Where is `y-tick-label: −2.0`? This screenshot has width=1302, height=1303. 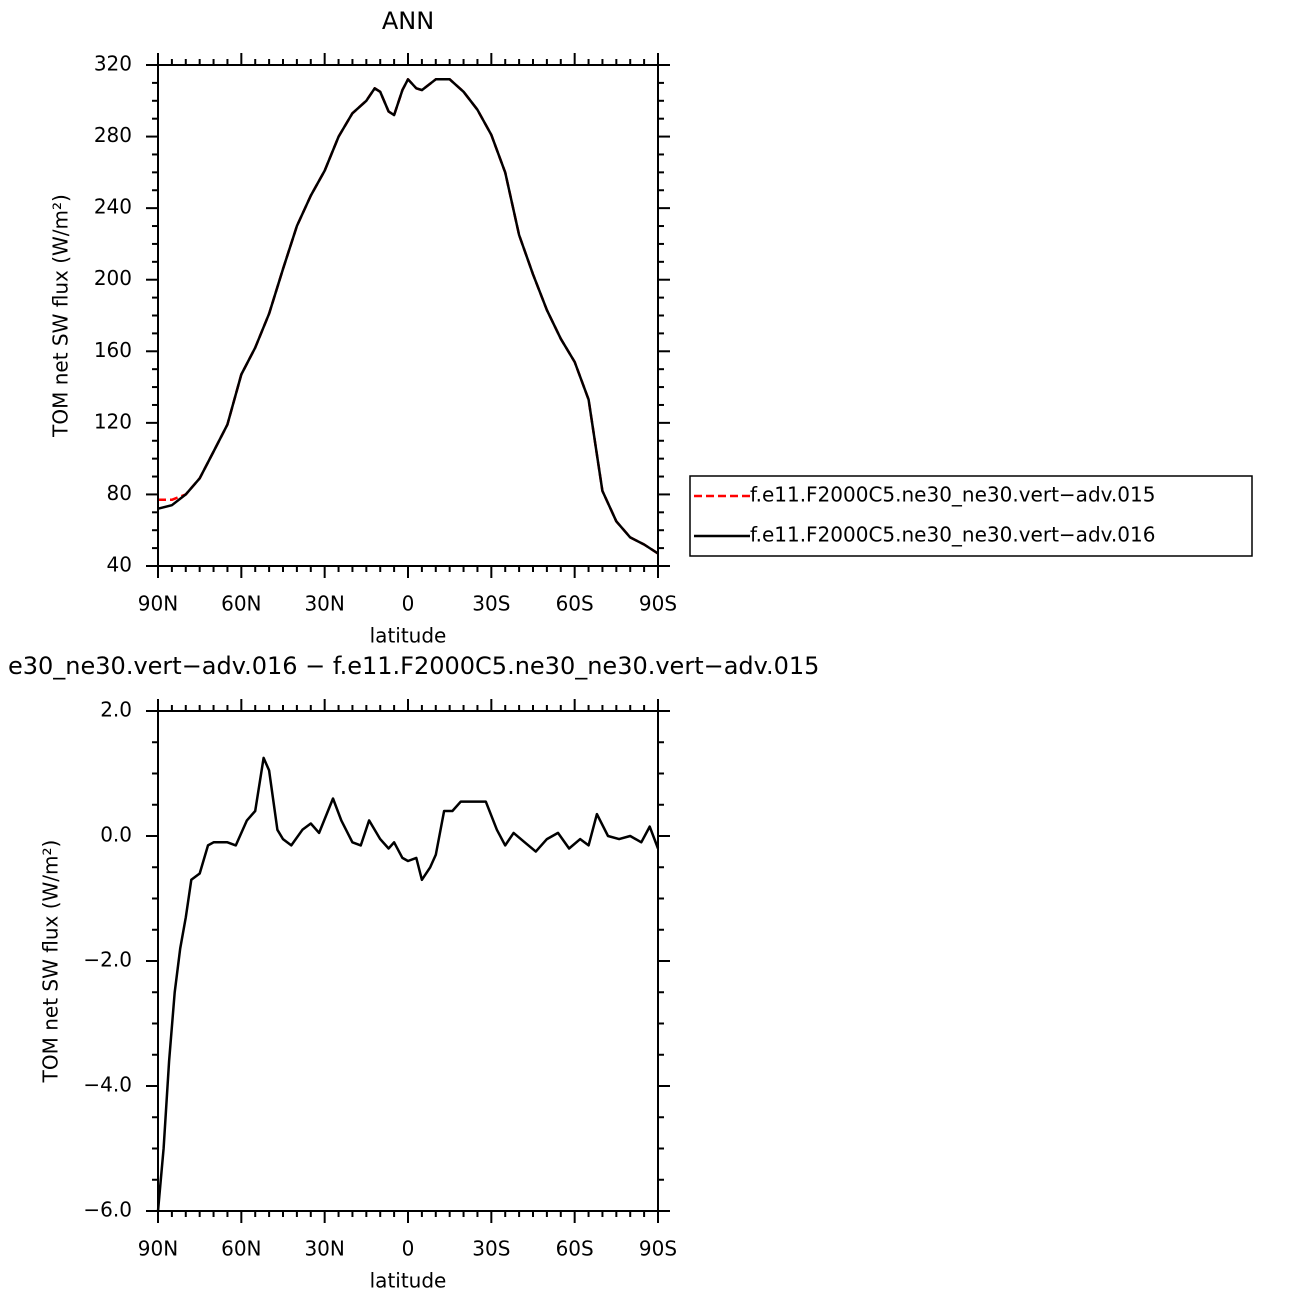 y-tick-label: −2.0 is located at coordinates (107, 960).